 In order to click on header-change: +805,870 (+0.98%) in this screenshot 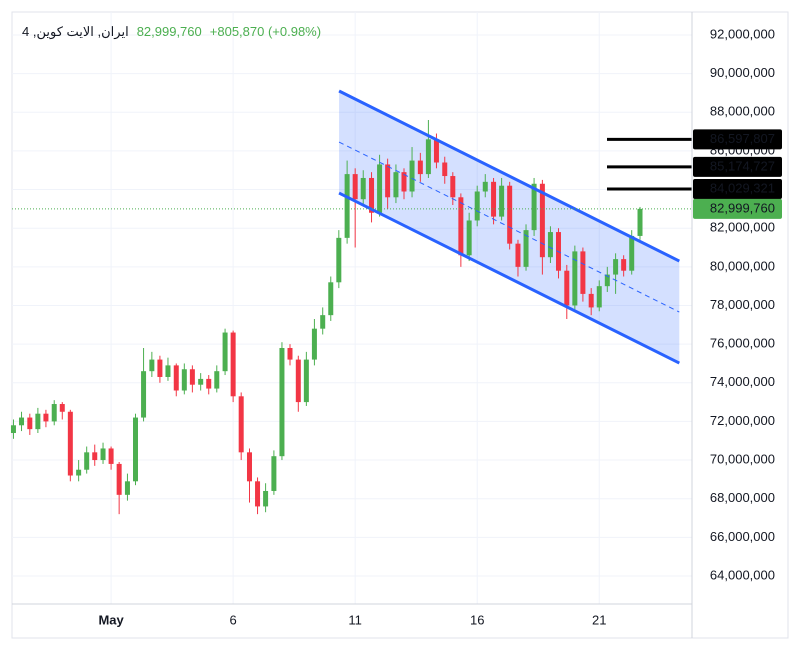, I will do `click(265, 31)`.